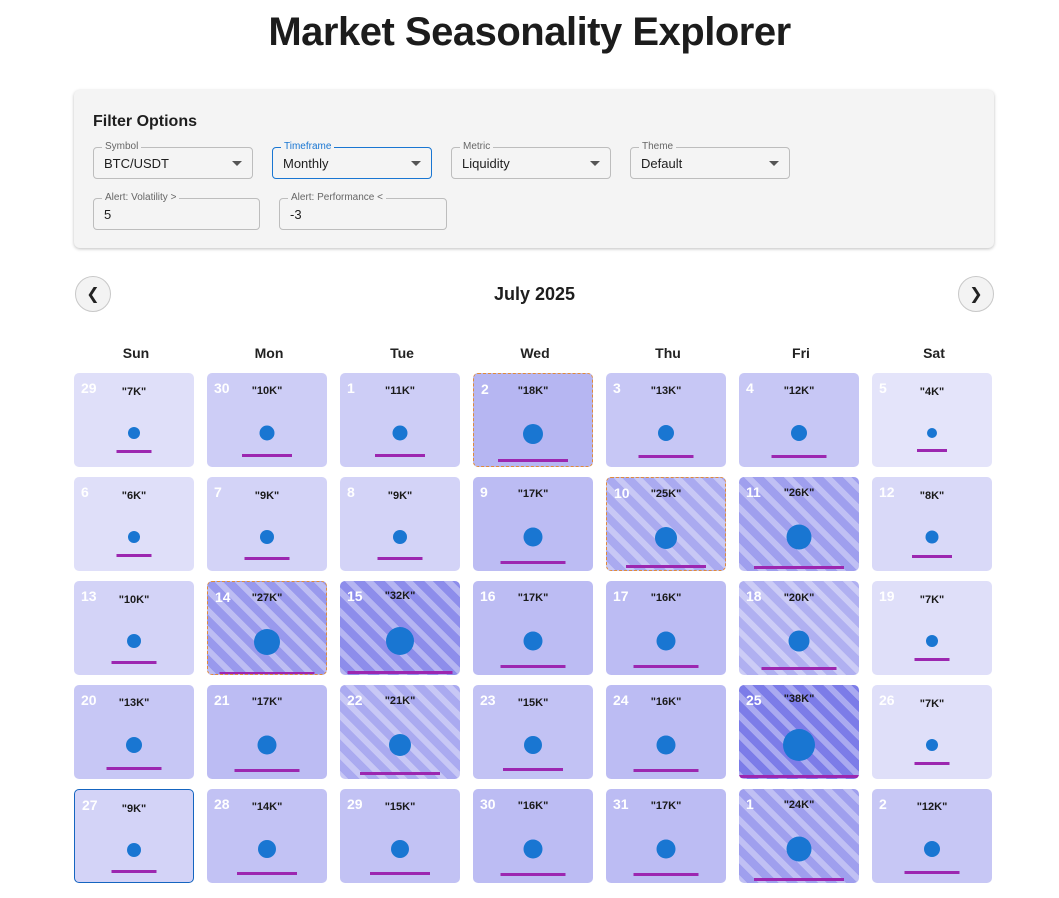  Describe the element at coordinates (223, 597) in the screenshot. I see `day-number: 14` at that location.